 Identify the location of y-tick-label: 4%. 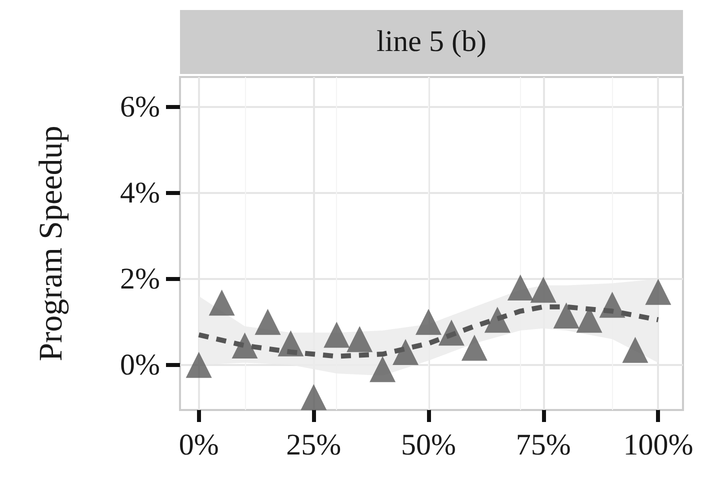
(140, 193).